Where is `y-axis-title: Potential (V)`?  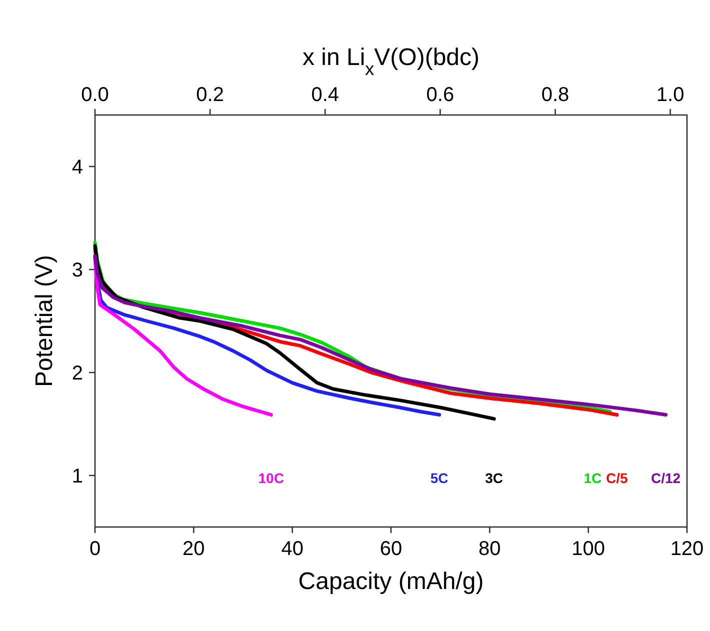 y-axis-title: Potential (V) is located at coordinates (44, 321).